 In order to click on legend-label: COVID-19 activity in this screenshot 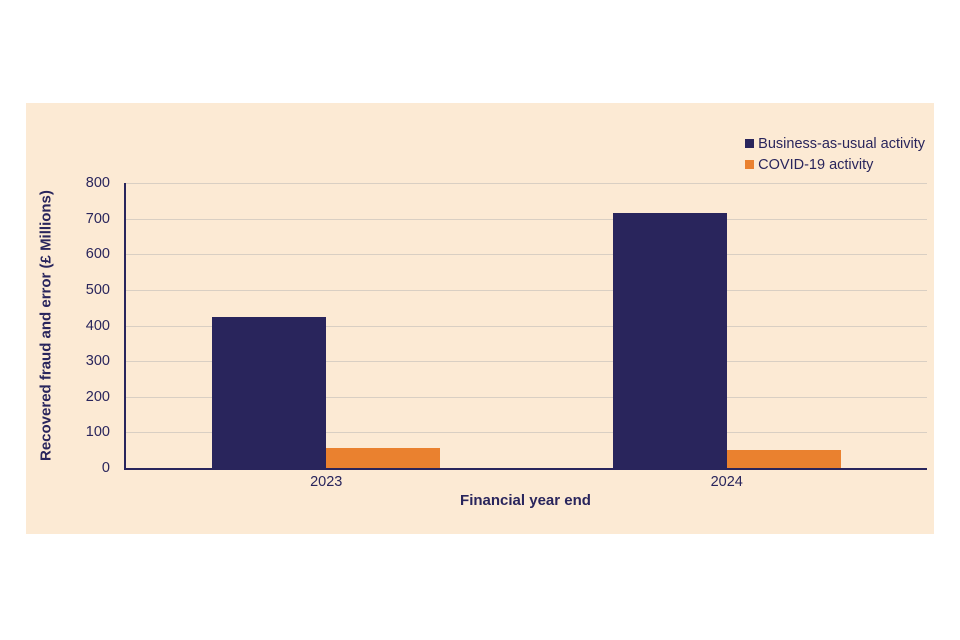, I will do `click(816, 164)`.